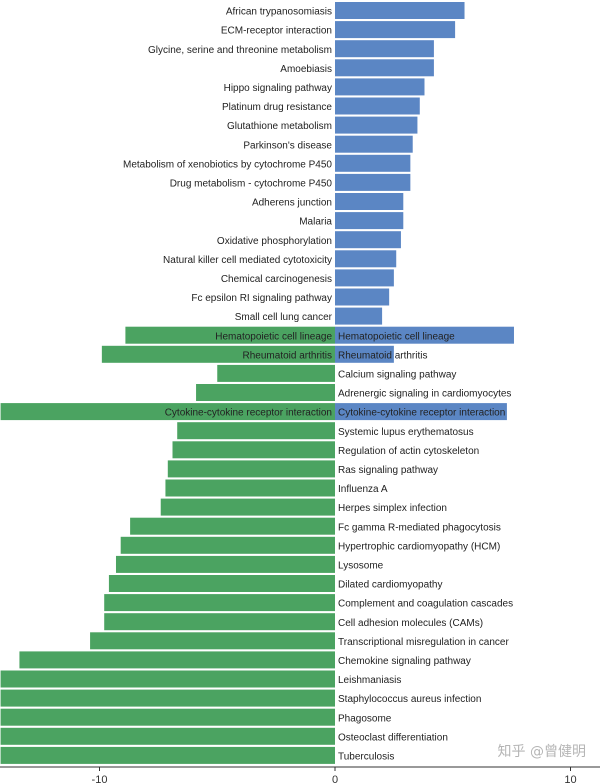  I want to click on bar-label: Glycine, serine and threonine metabolism, so click(240, 50).